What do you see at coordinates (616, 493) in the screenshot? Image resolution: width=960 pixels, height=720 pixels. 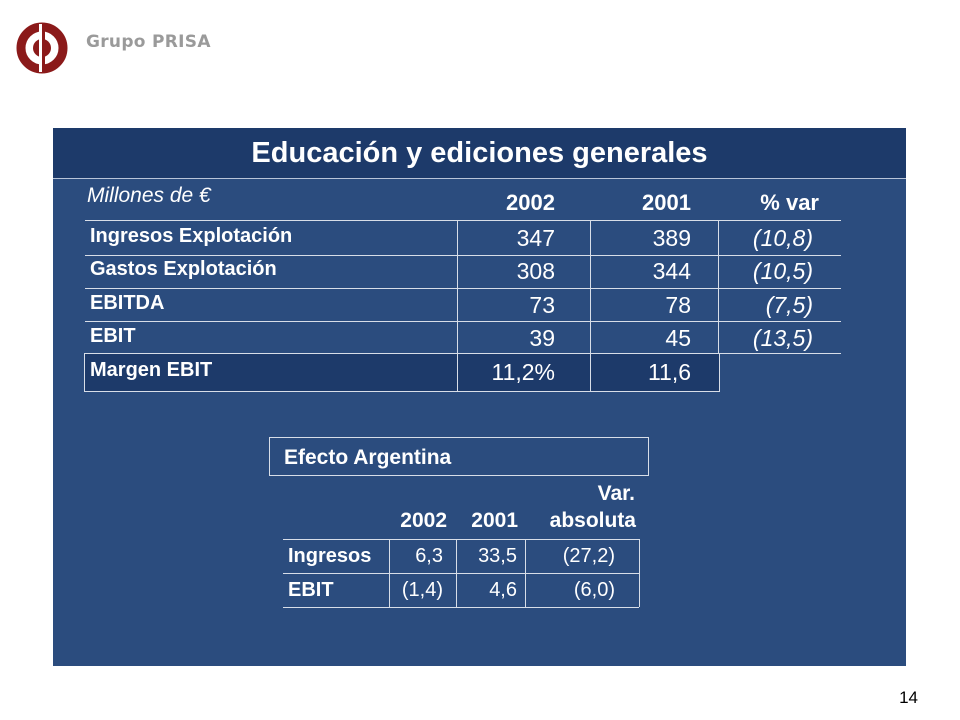 I see `argentina-col-header-var: Var.` at bounding box center [616, 493].